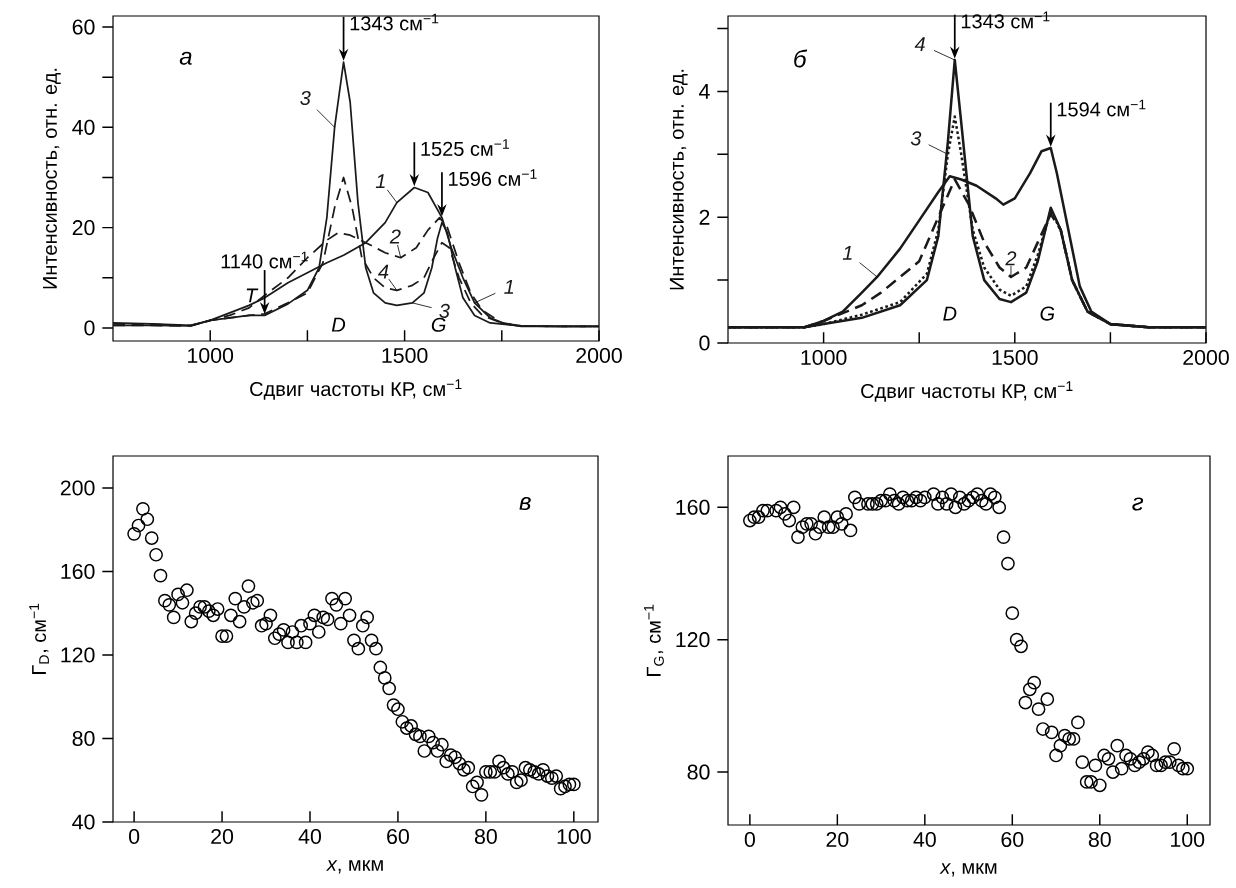 Image resolution: width=1236 pixels, height=888 pixels. What do you see at coordinates (465, 147) in the screenshot?
I see `annotation: 1525 см$^{−1}$` at bounding box center [465, 147].